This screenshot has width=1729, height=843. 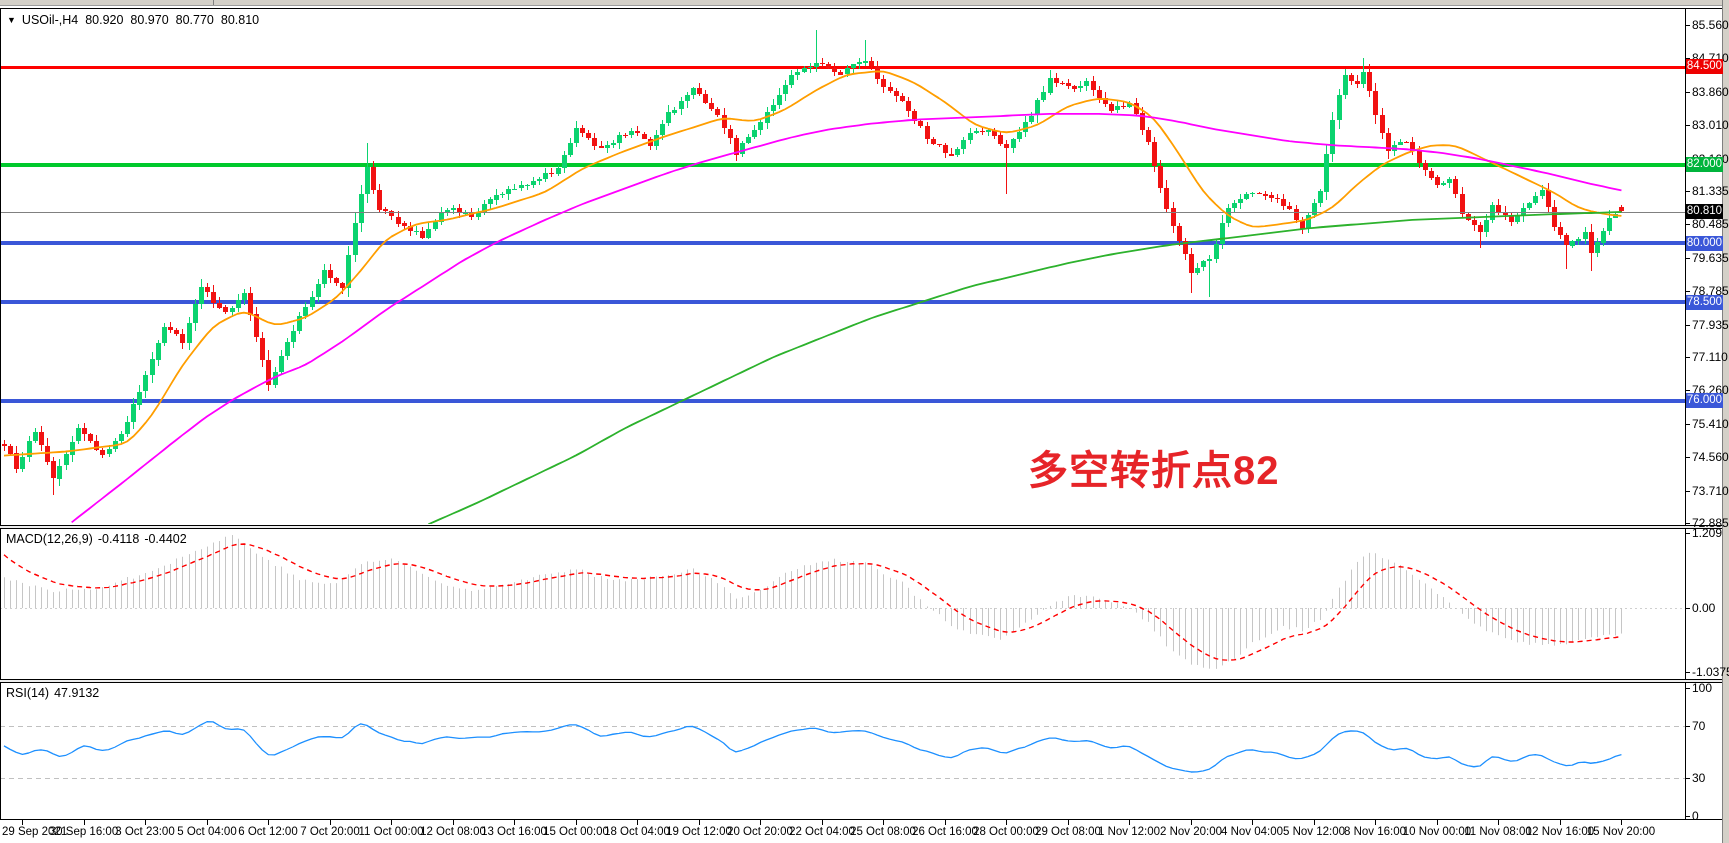 What do you see at coordinates (1154, 471) in the screenshot?
I see `chart-text-annotation: 多空转折点82` at bounding box center [1154, 471].